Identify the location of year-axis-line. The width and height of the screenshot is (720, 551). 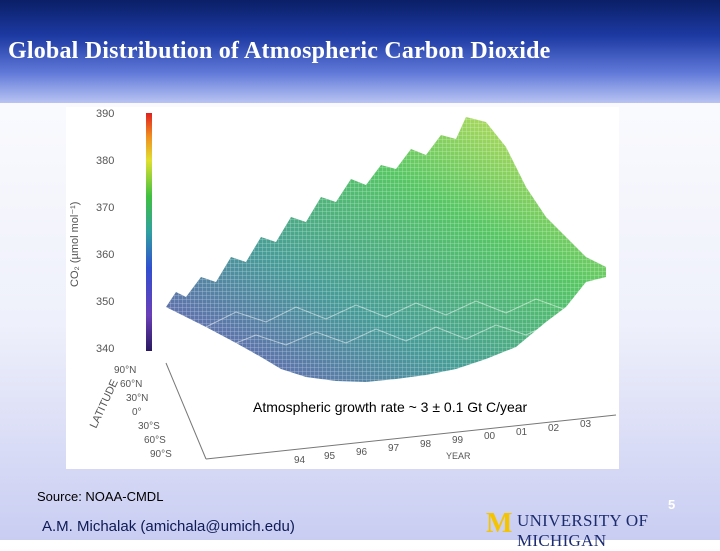
(411, 437).